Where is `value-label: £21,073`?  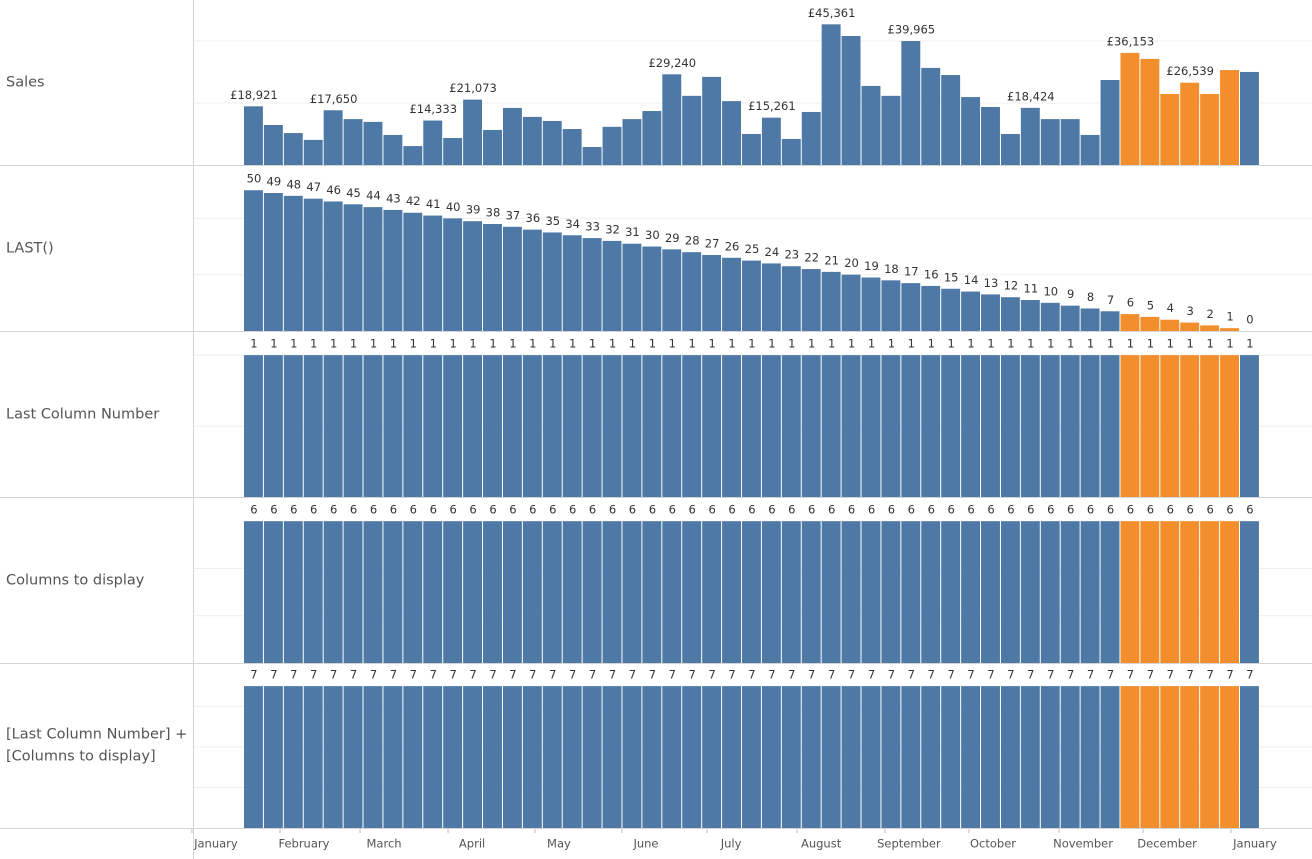
value-label: £21,073 is located at coordinates (473, 88).